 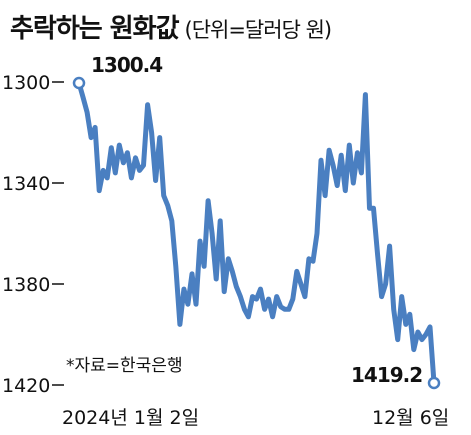 What do you see at coordinates (26, 184) in the screenshot?
I see `y-tick-label-1340: 1340` at bounding box center [26, 184].